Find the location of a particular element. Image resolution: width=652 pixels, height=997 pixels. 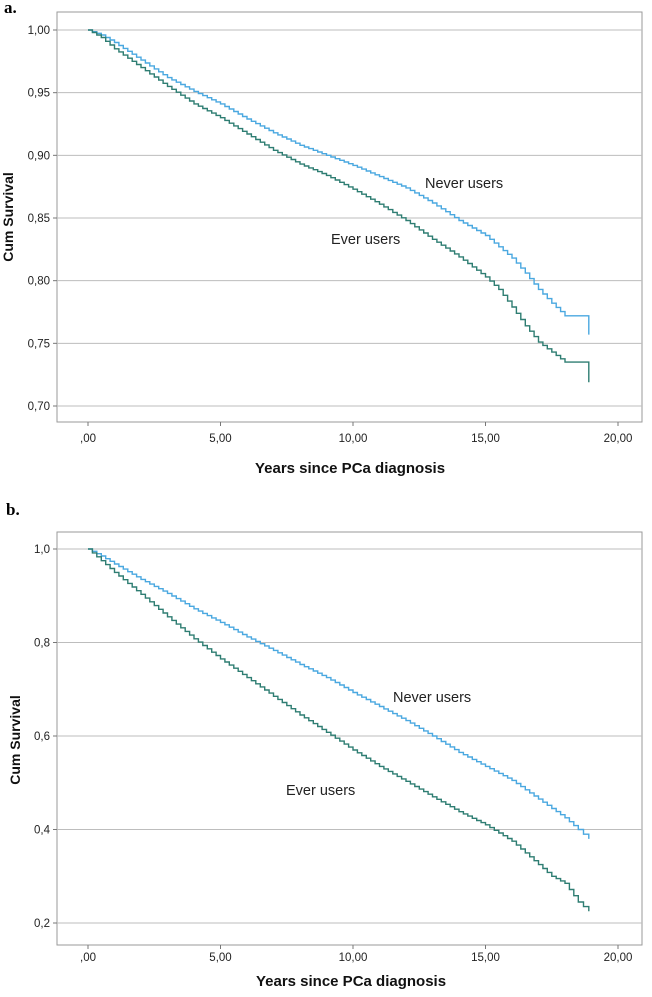

y-tick-label: 0,85 is located at coordinates (39, 219).